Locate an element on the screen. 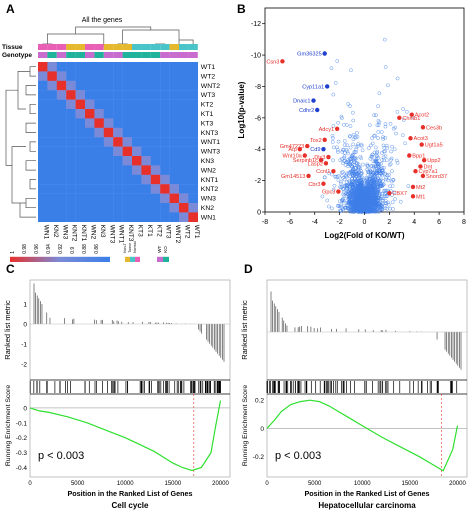 This screenshot has width=474, height=510. hcc-es-curve is located at coordinates (362, 435).